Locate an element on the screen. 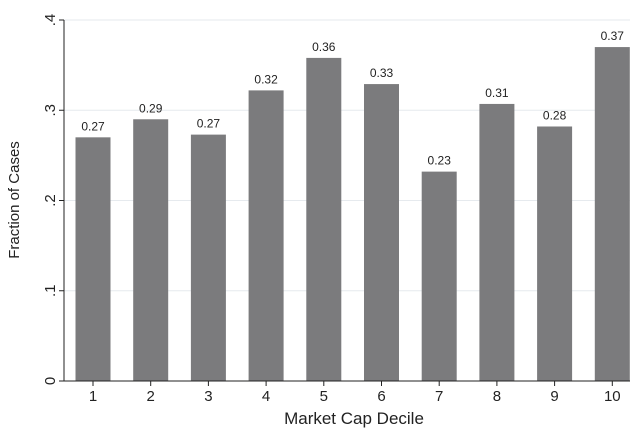 The height and width of the screenshot is (432, 640). data-label: 0.32 is located at coordinates (266, 79).